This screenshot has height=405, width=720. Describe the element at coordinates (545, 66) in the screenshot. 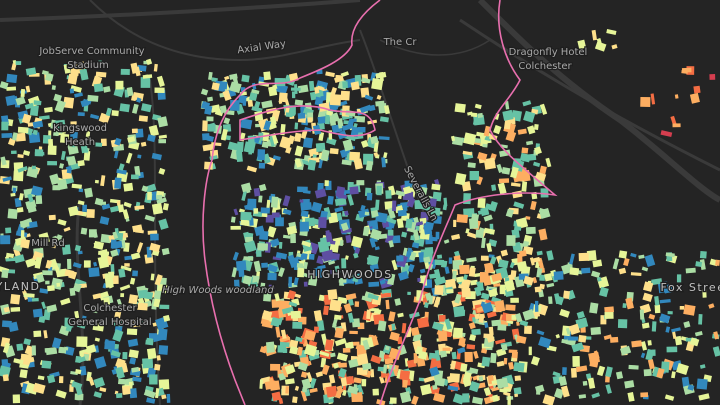

I see `map-label: Colchester` at that location.